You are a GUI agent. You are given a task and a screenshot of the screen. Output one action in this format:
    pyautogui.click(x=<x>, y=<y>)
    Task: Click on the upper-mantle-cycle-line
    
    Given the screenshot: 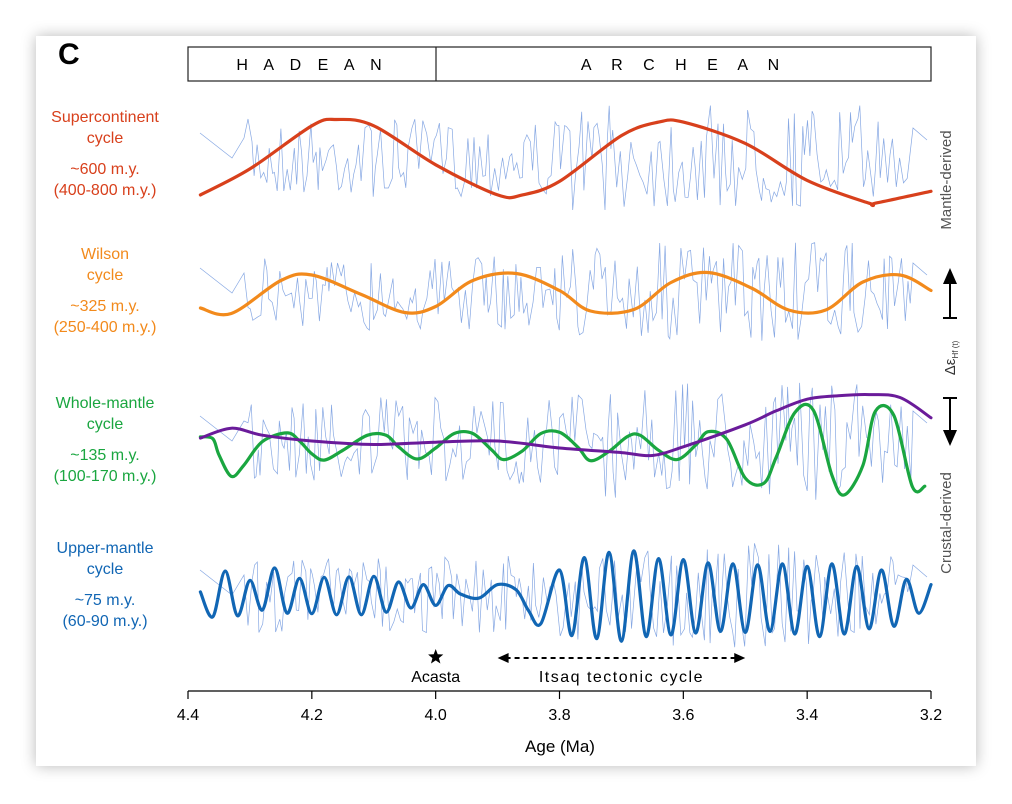 What is the action you would take?
    pyautogui.click(x=565, y=596)
    